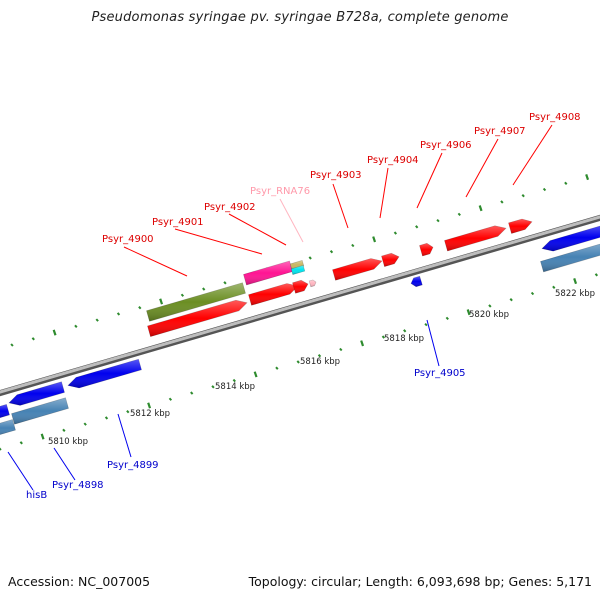 The image size is (600, 604). What do you see at coordinates (555, 117) in the screenshot?
I see `gene-label-psyr-4908: Psyr_4908` at bounding box center [555, 117].